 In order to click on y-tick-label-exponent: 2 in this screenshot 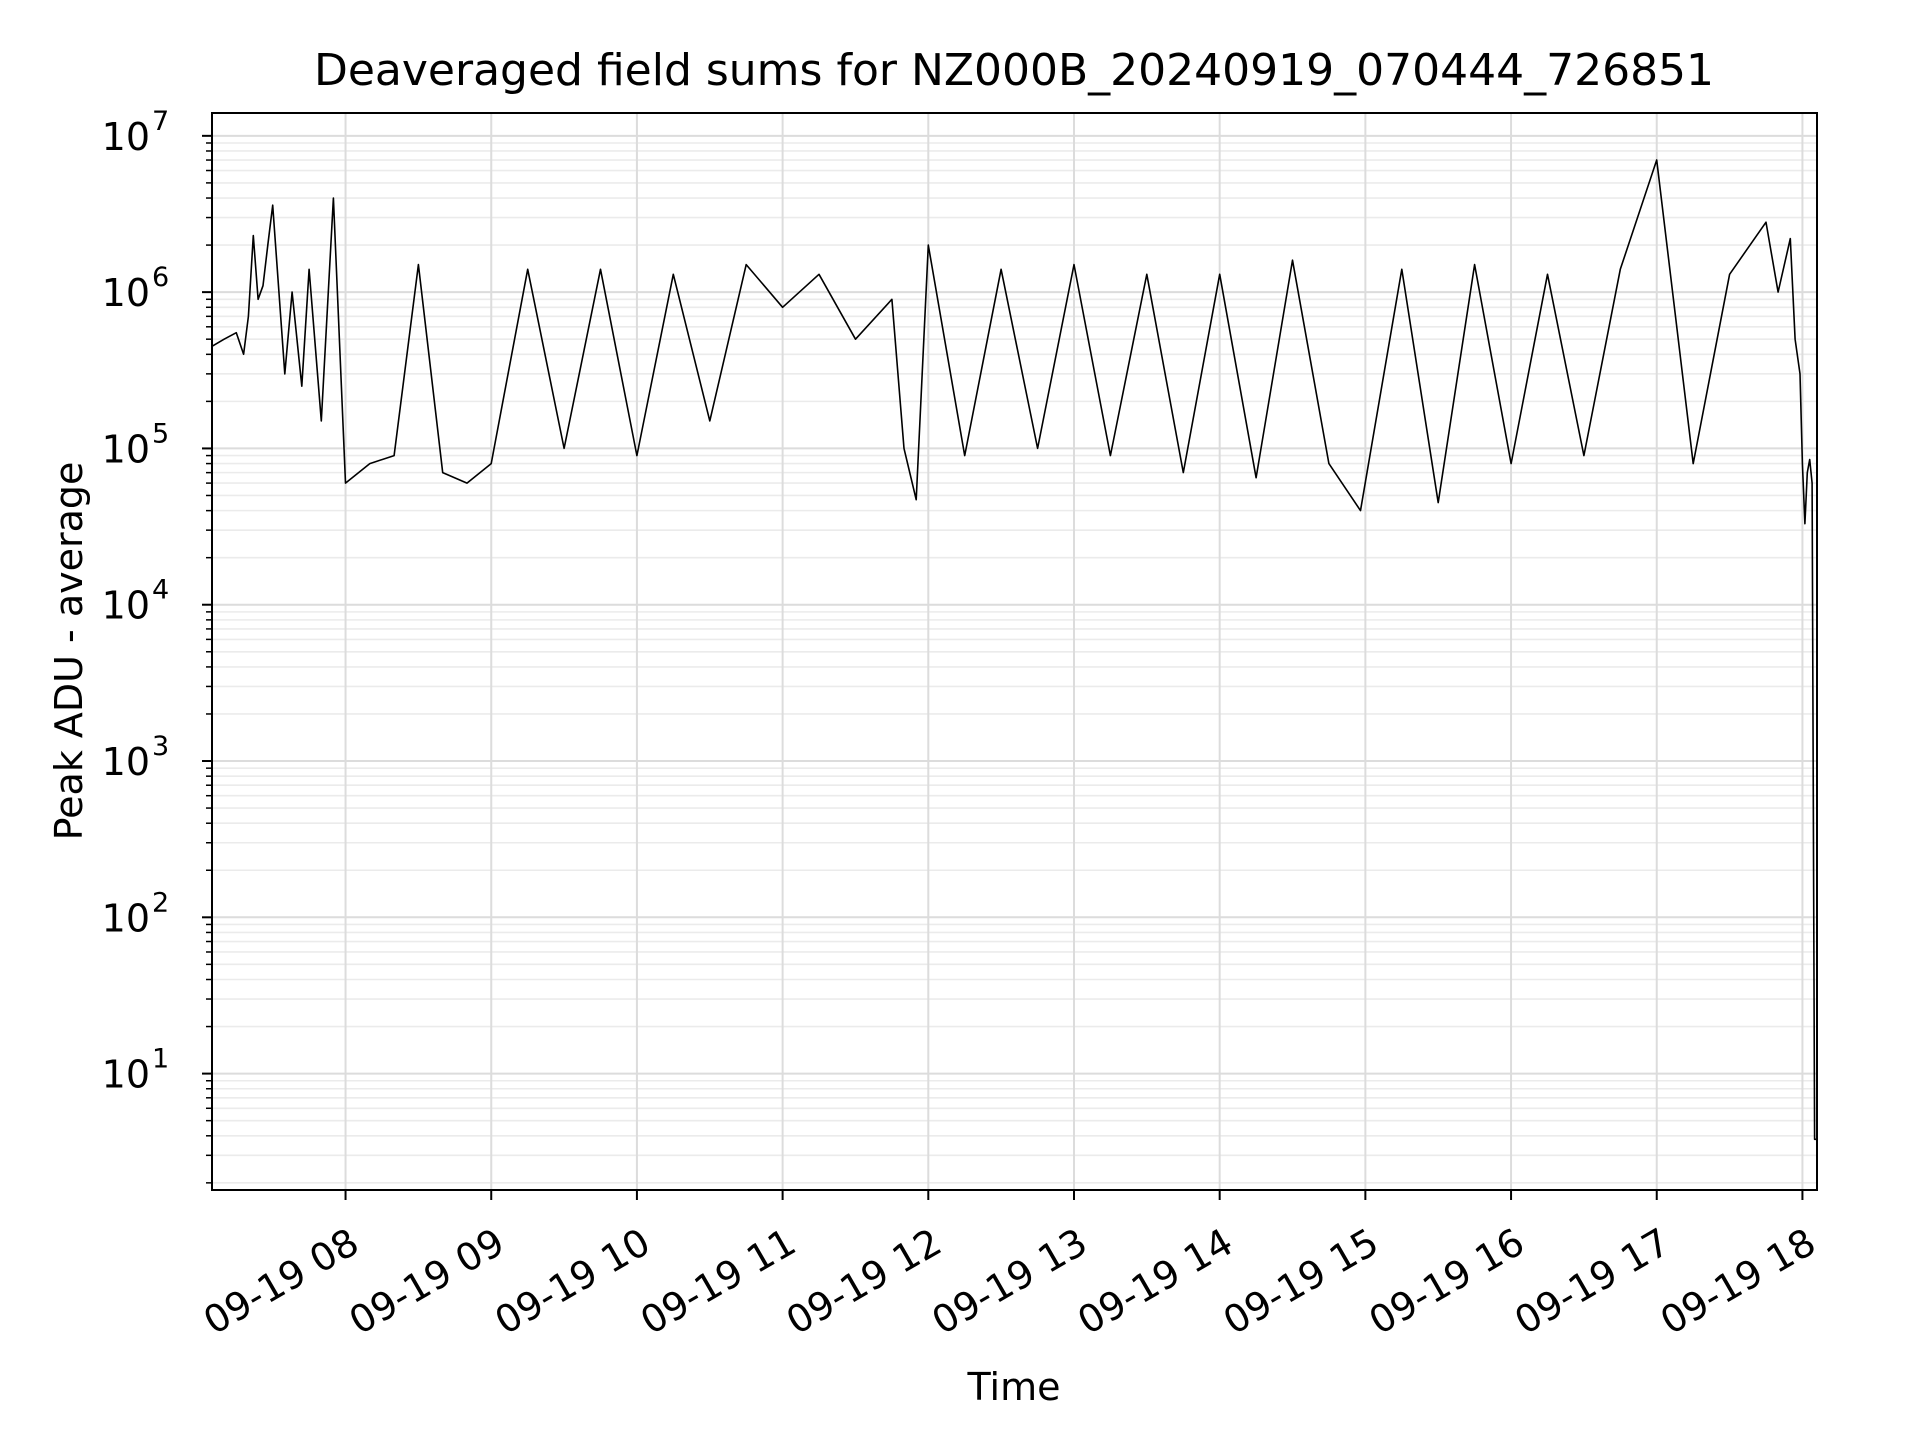, I will do `click(160, 902)`.